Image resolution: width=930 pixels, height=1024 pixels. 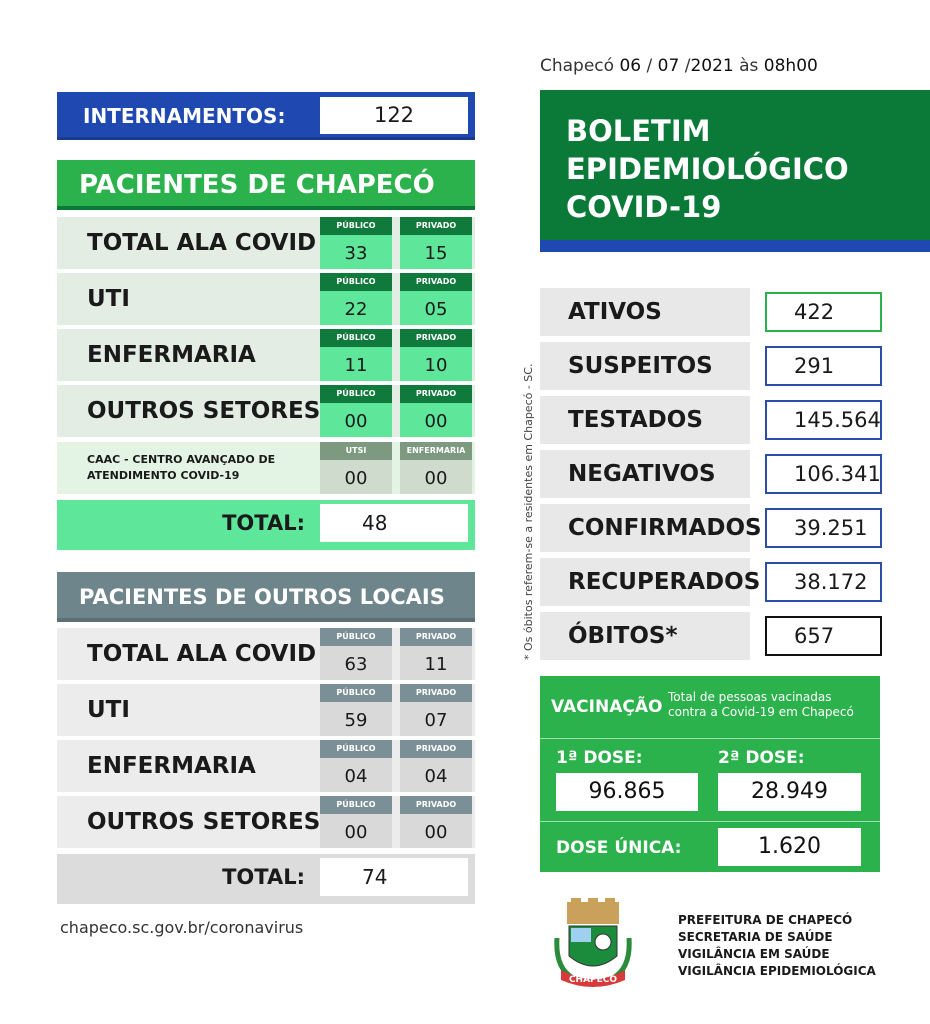 I want to click on stat-row: ATIVOS 422, so click(x=712, y=312).